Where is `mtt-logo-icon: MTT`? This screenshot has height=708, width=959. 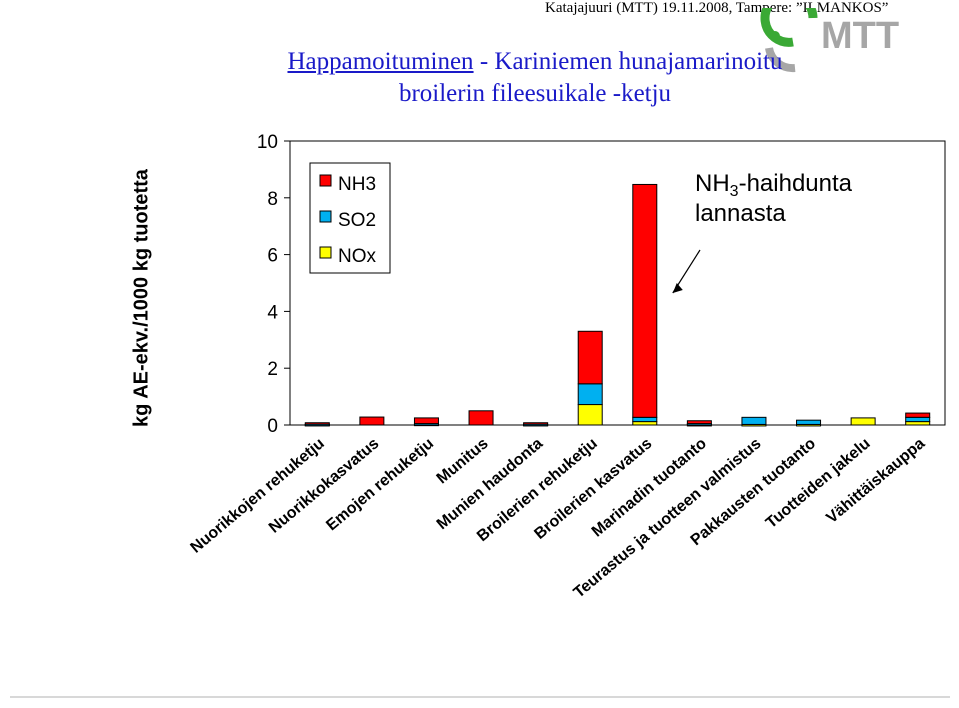
mtt-logo-icon: MTT is located at coordinates (829, 40).